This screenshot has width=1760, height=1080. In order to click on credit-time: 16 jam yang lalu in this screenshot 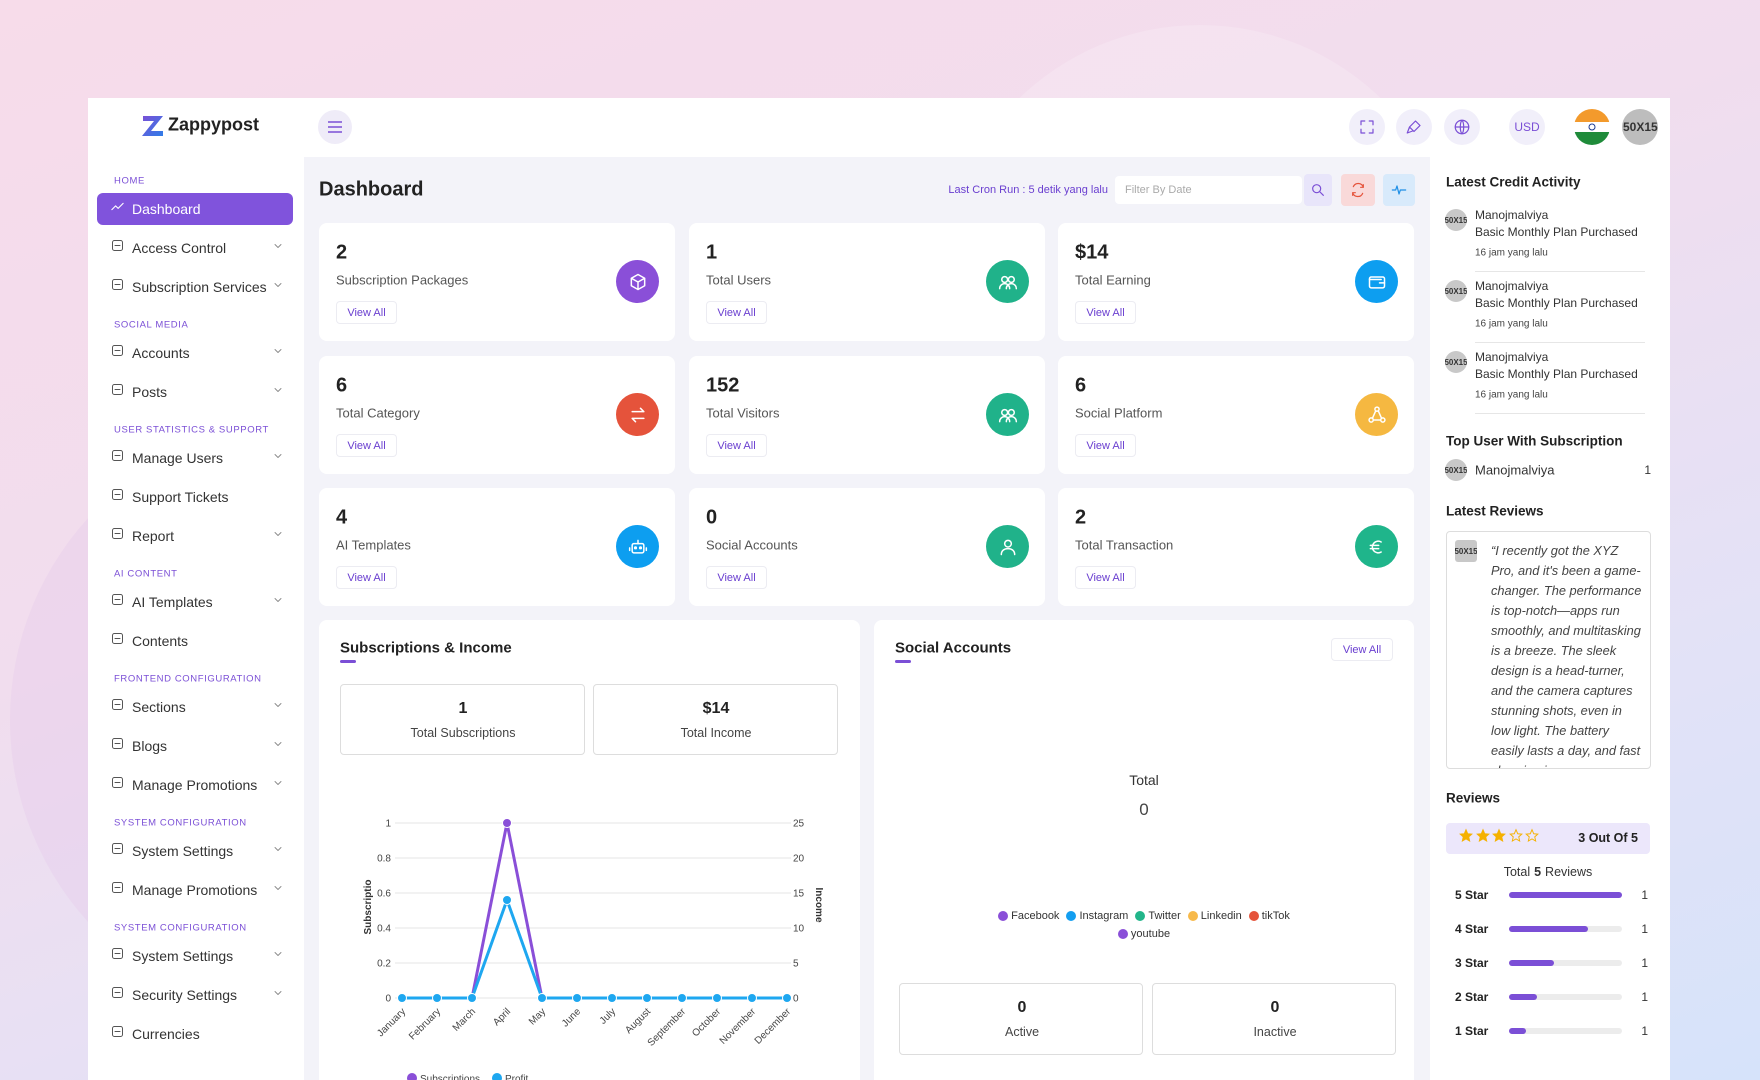, I will do `click(1511, 324)`.